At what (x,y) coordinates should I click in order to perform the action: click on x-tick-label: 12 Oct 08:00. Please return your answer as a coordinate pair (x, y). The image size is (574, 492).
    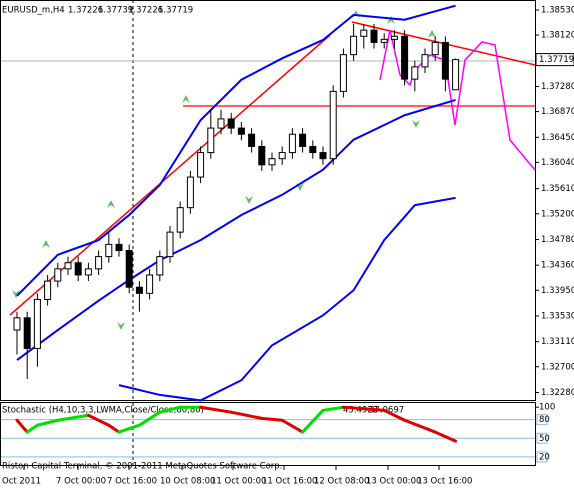
    Looking at the image, I should click on (341, 482).